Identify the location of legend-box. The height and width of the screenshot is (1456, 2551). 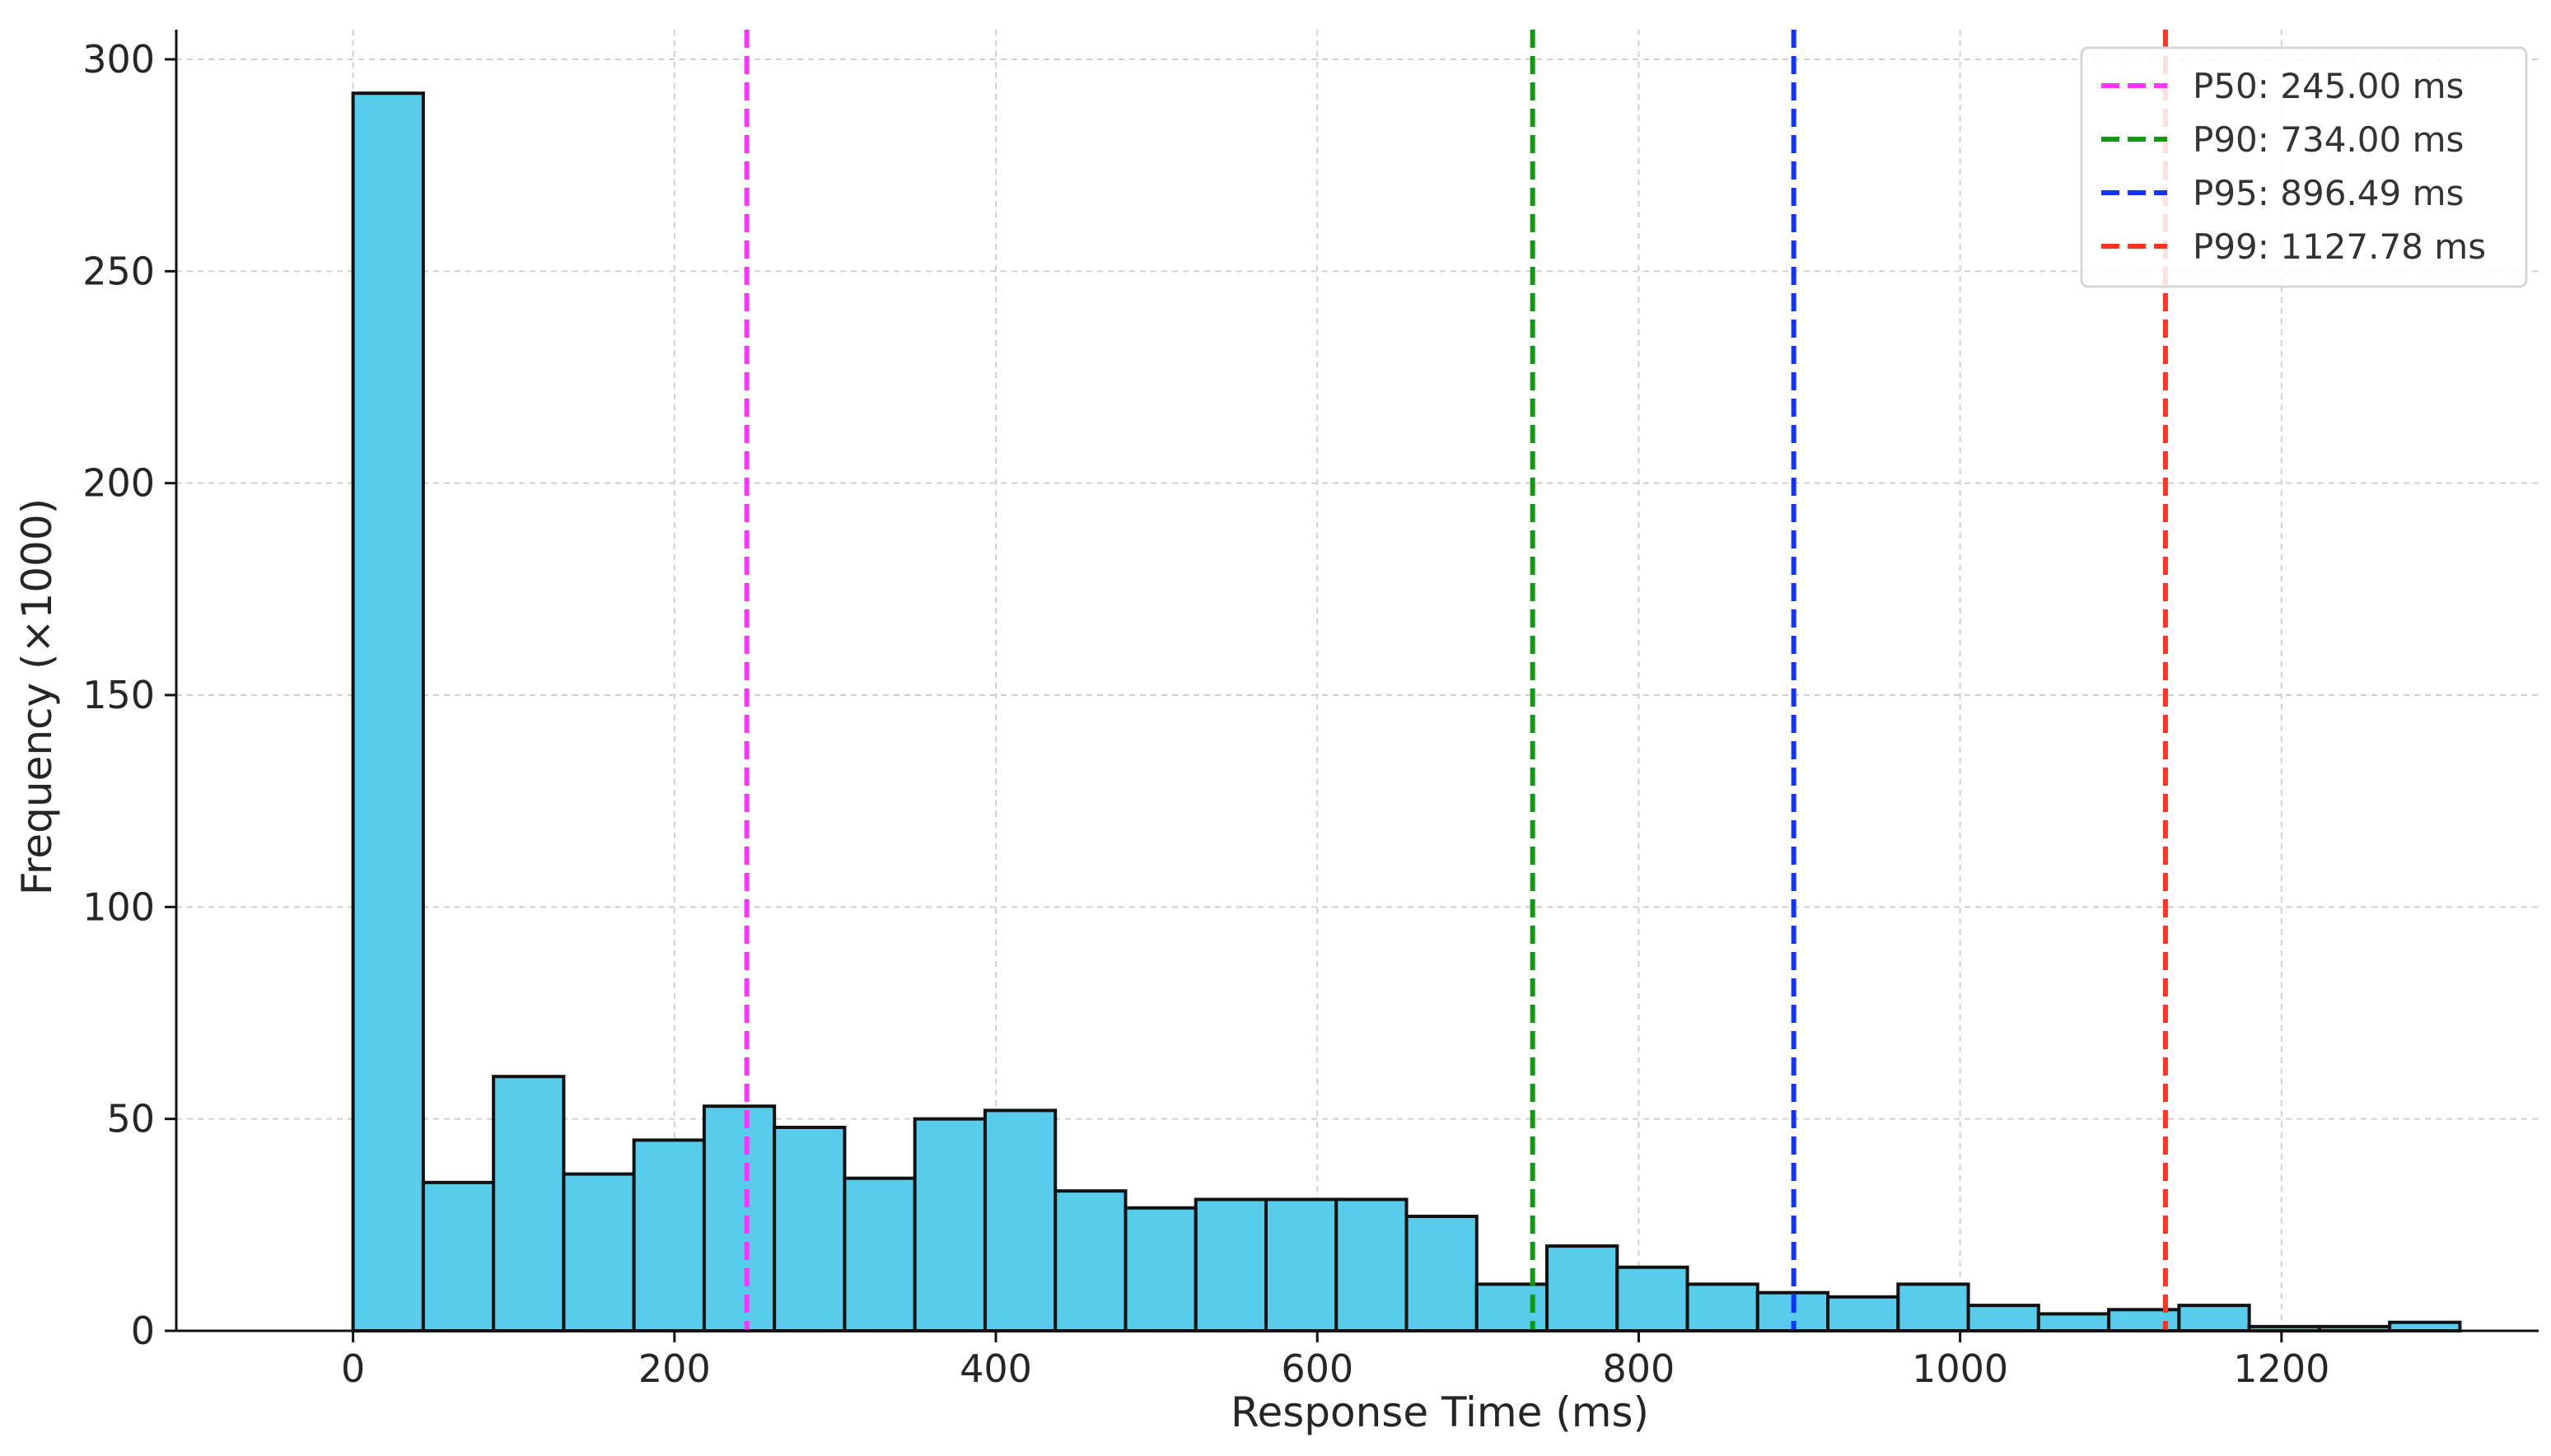
(2304, 167).